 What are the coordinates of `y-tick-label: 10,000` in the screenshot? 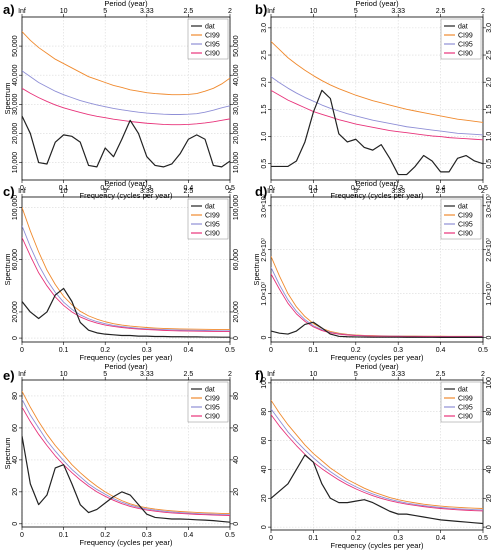 It's located at (15, 163).